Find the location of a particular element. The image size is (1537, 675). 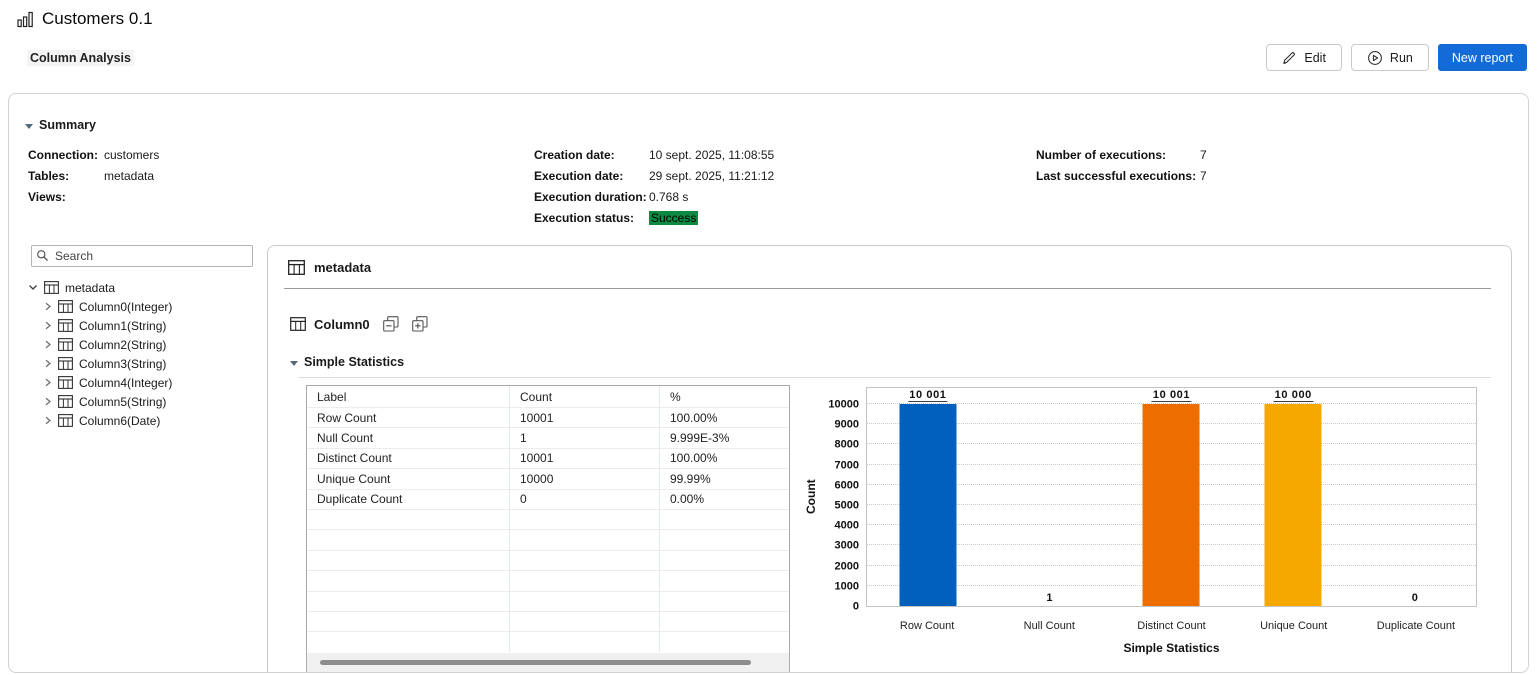

chart-y-axis-title: Count is located at coordinates (811, 497).